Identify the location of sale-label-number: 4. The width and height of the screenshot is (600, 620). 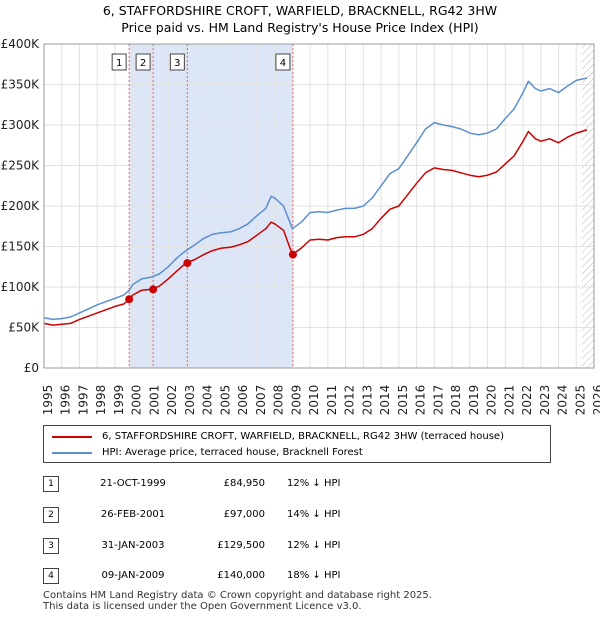
(283, 63).